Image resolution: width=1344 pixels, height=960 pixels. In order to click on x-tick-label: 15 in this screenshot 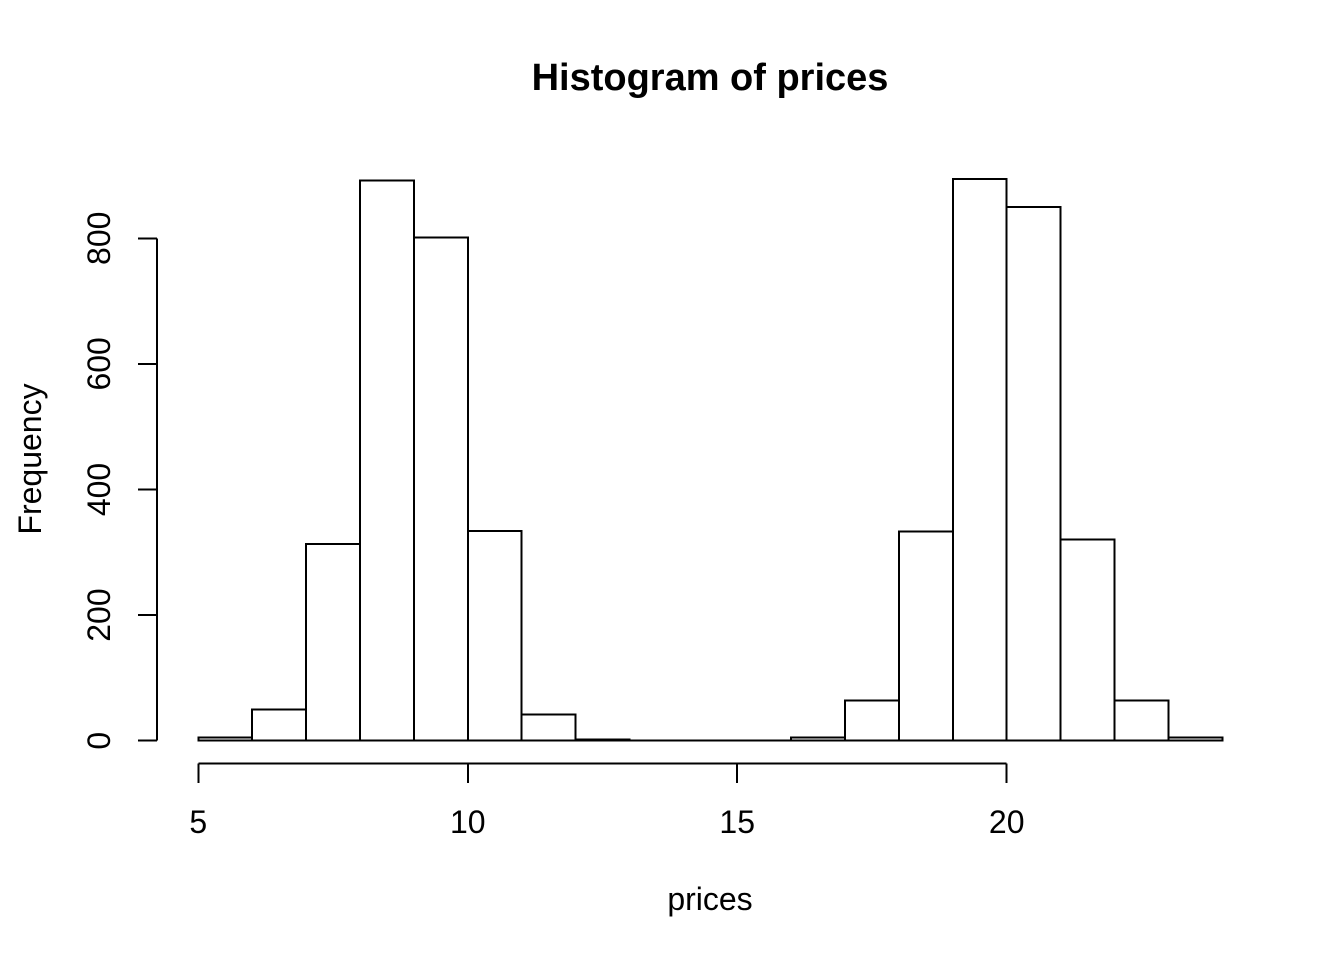, I will do `click(737, 822)`.